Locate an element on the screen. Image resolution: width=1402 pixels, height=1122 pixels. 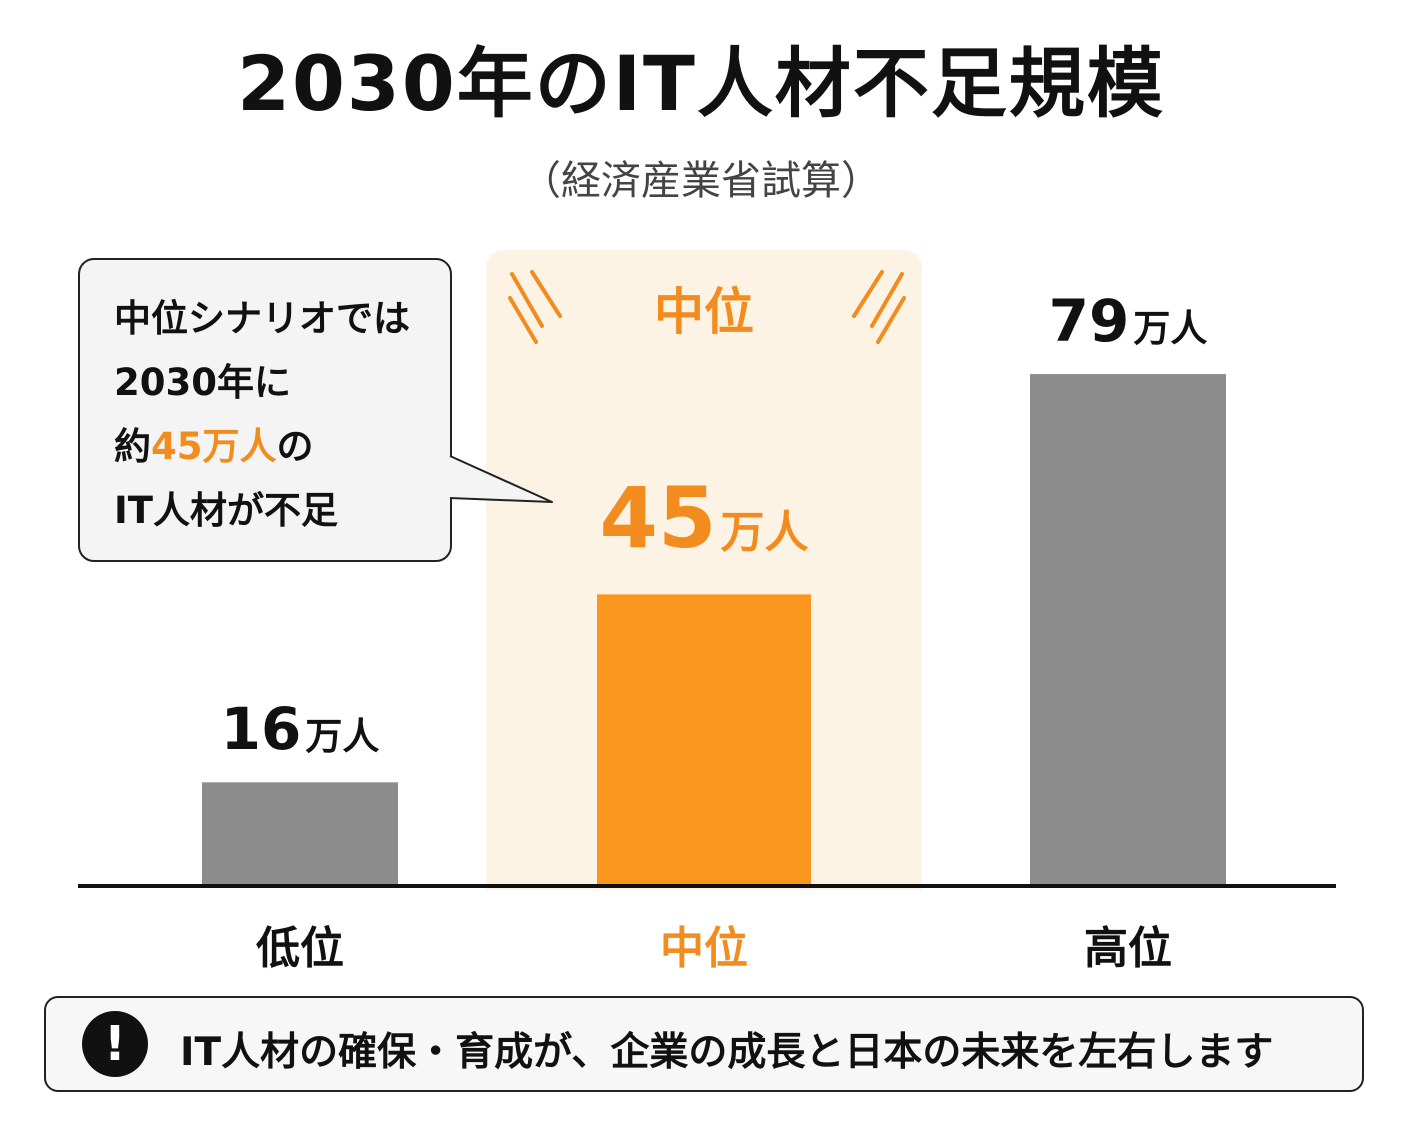
notice-text: IT人材の確保・育成が、企業の成長と日本の未来を左右します is located at coordinates (727, 1052).